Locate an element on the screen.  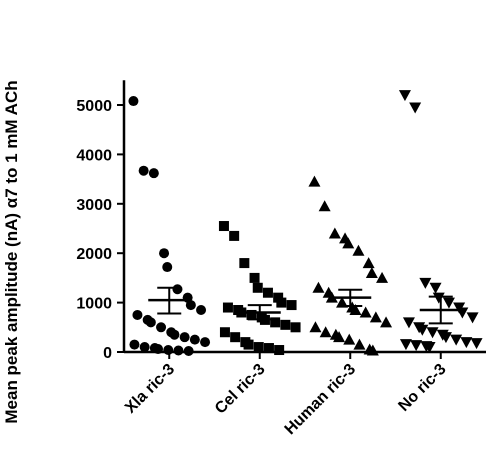
y-tick-label: 3000 is located at coordinates (94, 205).